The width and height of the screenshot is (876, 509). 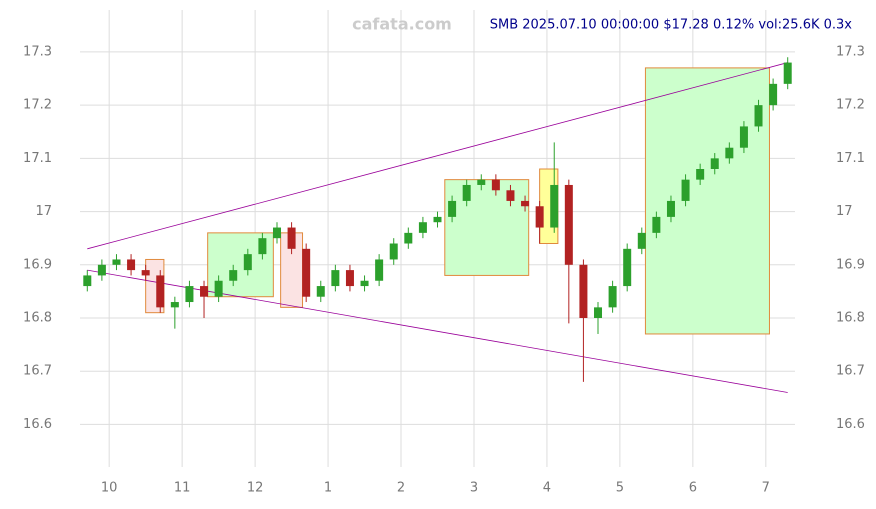 What do you see at coordinates (620, 488) in the screenshot?
I see `x-tick-label: 5` at bounding box center [620, 488].